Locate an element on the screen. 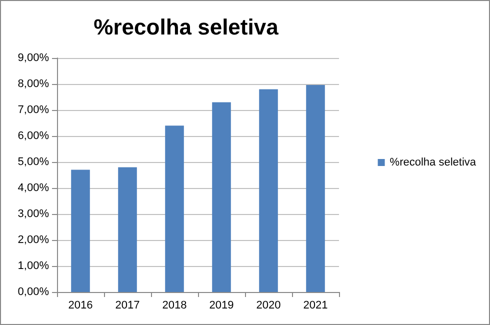 The height and width of the screenshot is (325, 490). x-tick-label: 2018 is located at coordinates (174, 306).